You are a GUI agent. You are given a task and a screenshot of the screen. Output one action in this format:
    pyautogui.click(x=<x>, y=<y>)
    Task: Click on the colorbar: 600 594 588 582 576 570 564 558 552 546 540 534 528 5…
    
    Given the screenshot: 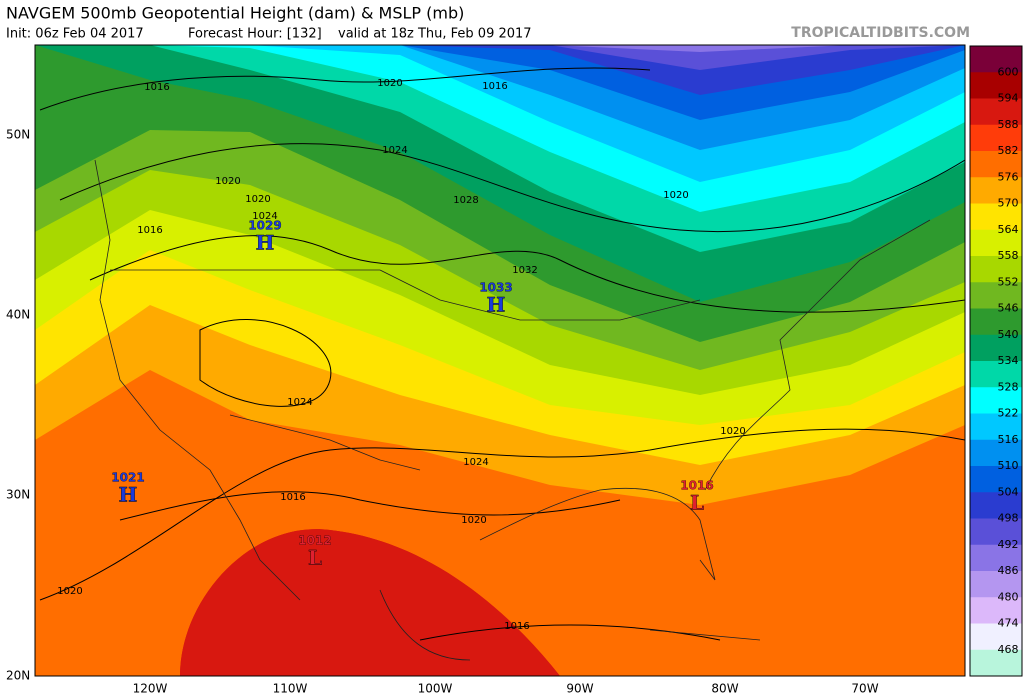 What is the action you would take?
    pyautogui.click(x=996, y=361)
    